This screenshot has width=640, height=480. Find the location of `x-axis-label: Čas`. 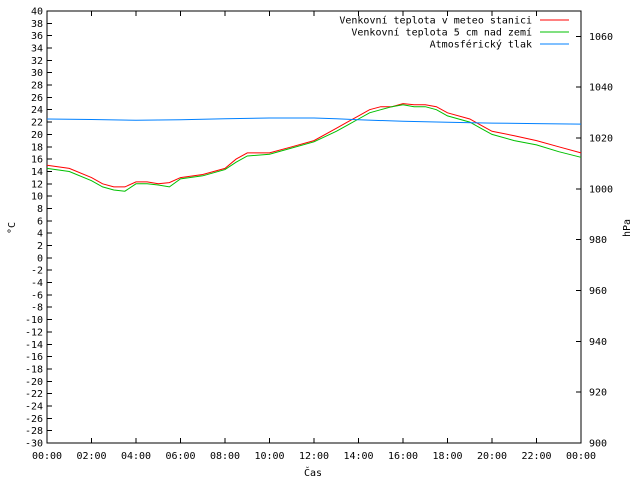

x-axis-label: Čas is located at coordinates (313, 472).